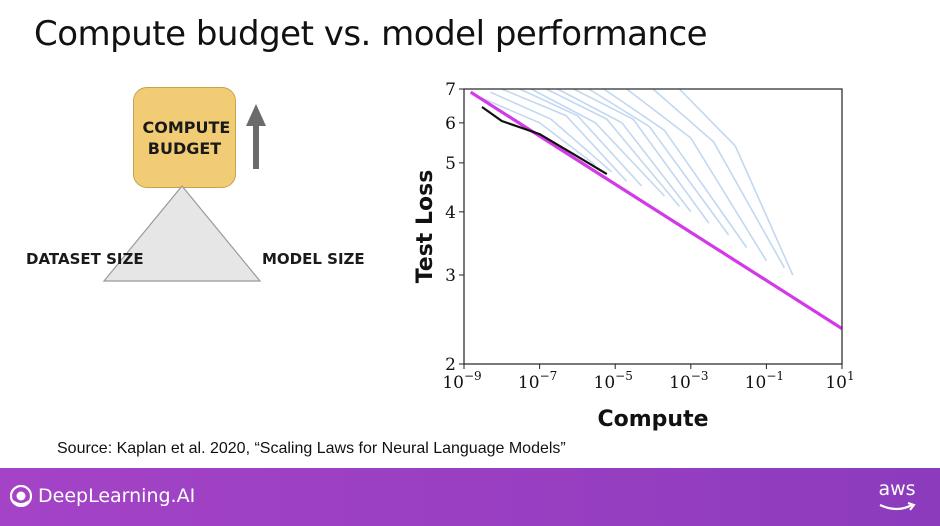  What do you see at coordinates (450, 164) in the screenshot?
I see `y-tick-label: 5` at bounding box center [450, 164].